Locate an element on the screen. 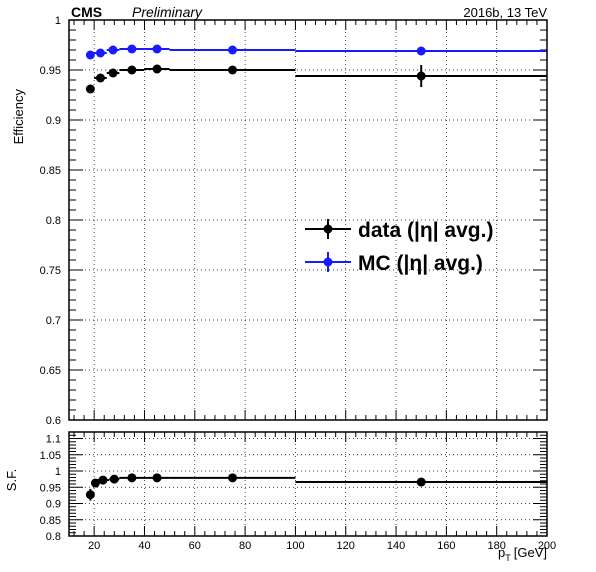  x-tick-label: 140 is located at coordinates (396, 546).